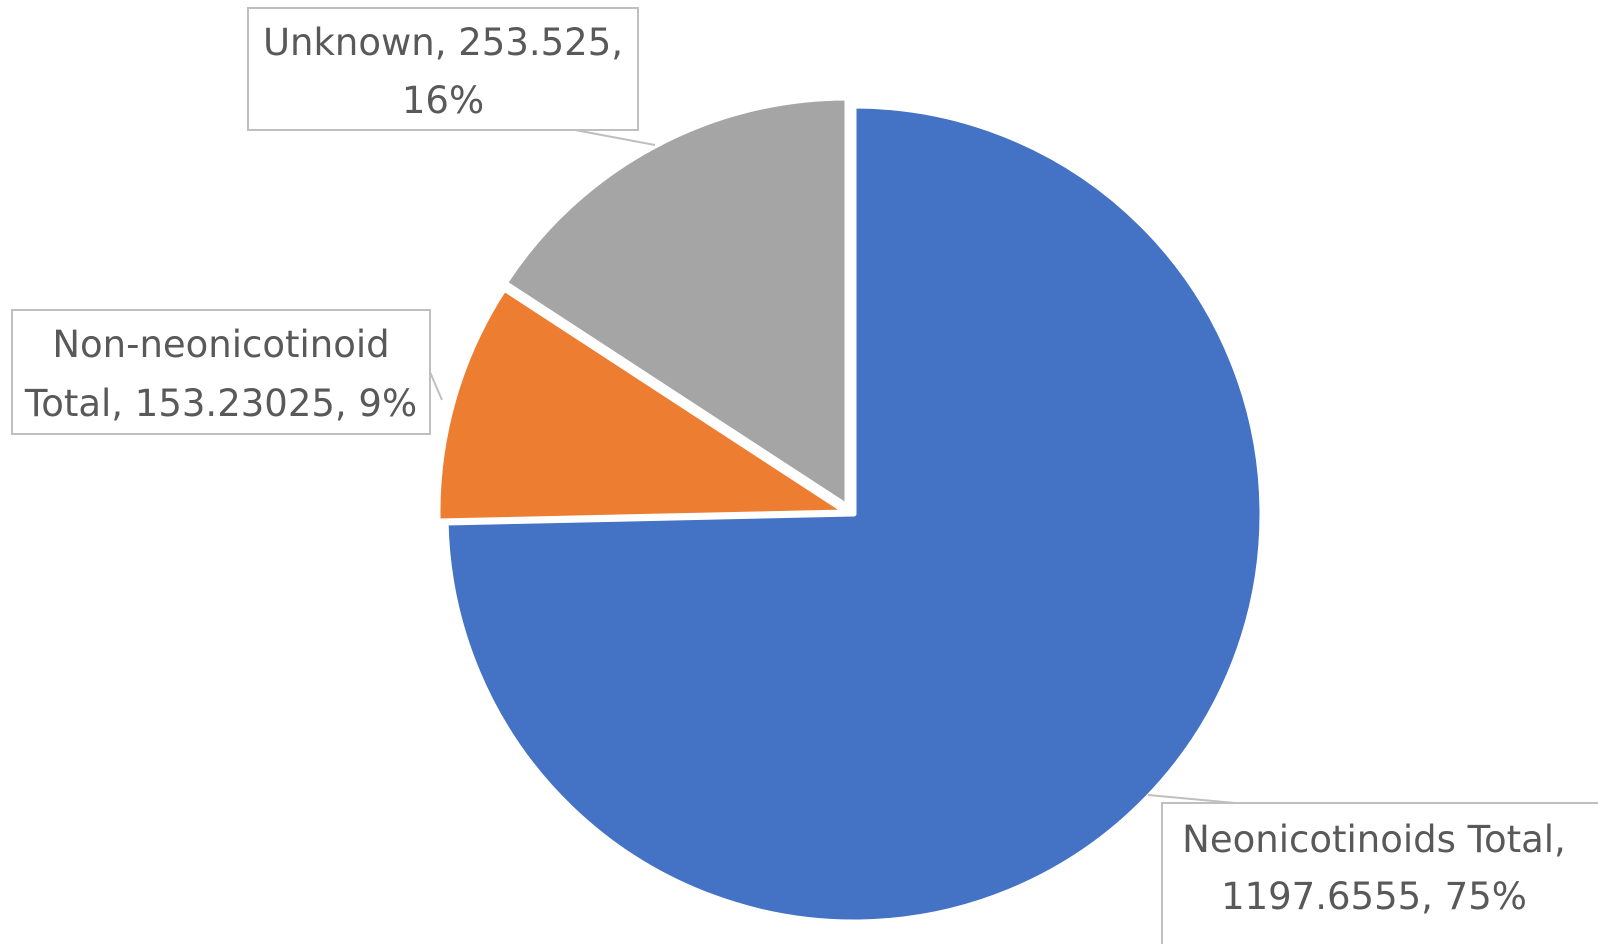 This screenshot has width=1598, height=944. What do you see at coordinates (615, 137) in the screenshot?
I see `leader-line-unknown` at bounding box center [615, 137].